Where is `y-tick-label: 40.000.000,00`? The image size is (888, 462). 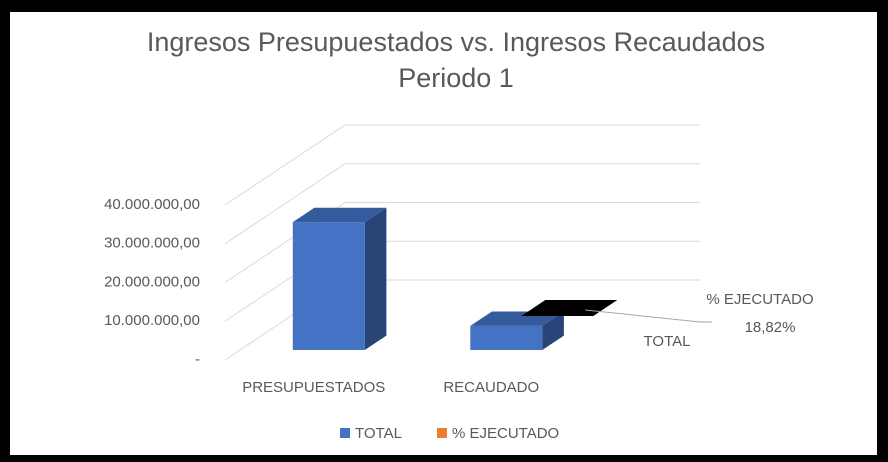 y-tick-label: 40.000.000,00 is located at coordinates (152, 204).